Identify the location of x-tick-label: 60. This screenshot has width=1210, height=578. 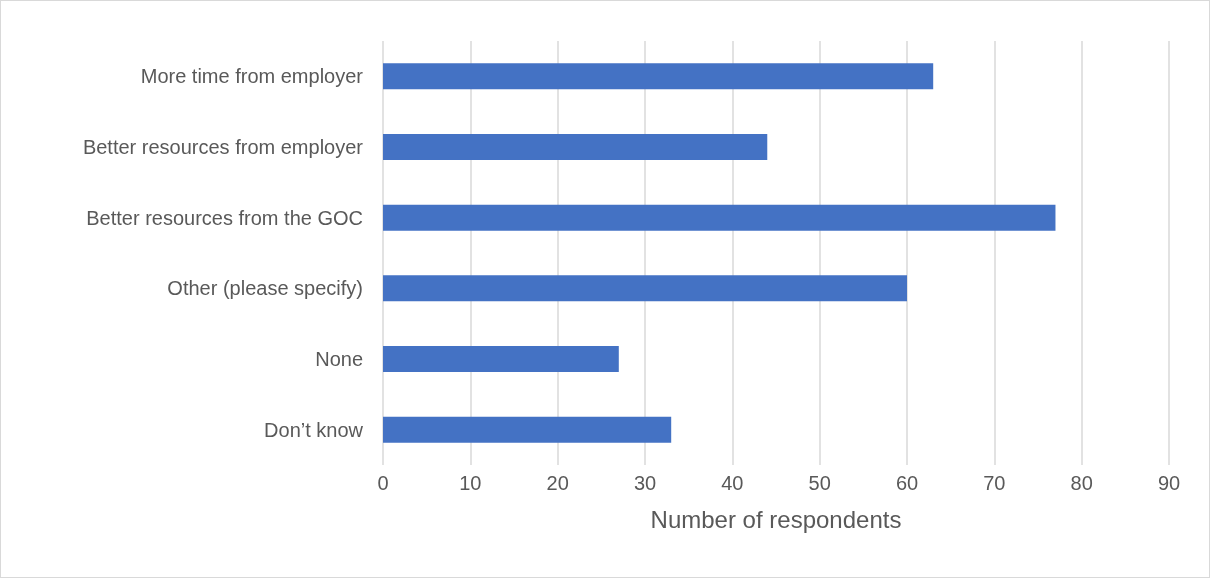
(907, 483).